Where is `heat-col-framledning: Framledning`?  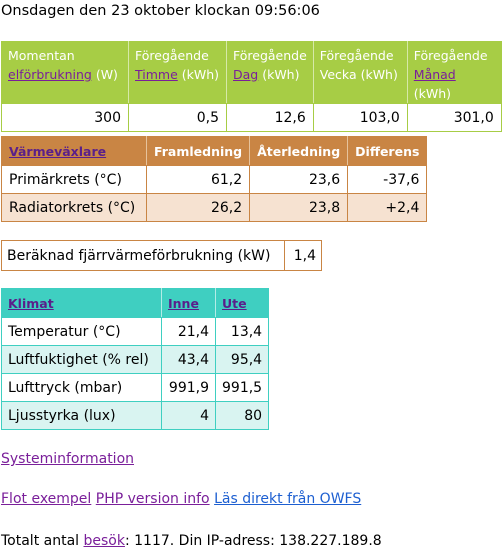
heat-col-framledning: Framledning is located at coordinates (198, 151).